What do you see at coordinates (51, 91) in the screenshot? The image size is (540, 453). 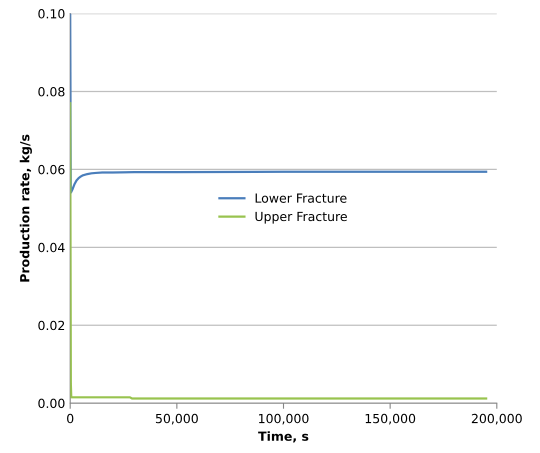 I see `y-tick-label: 0.08` at bounding box center [51, 91].